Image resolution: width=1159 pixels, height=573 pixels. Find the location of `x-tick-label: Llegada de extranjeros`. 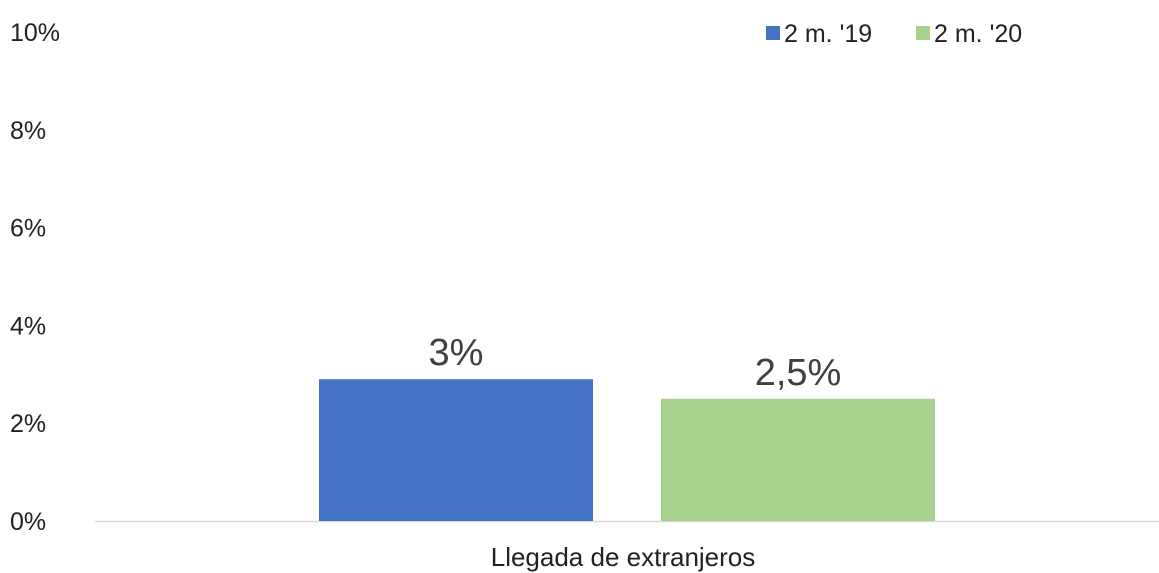

x-tick-label: Llegada de extranjeros is located at coordinates (623, 557).